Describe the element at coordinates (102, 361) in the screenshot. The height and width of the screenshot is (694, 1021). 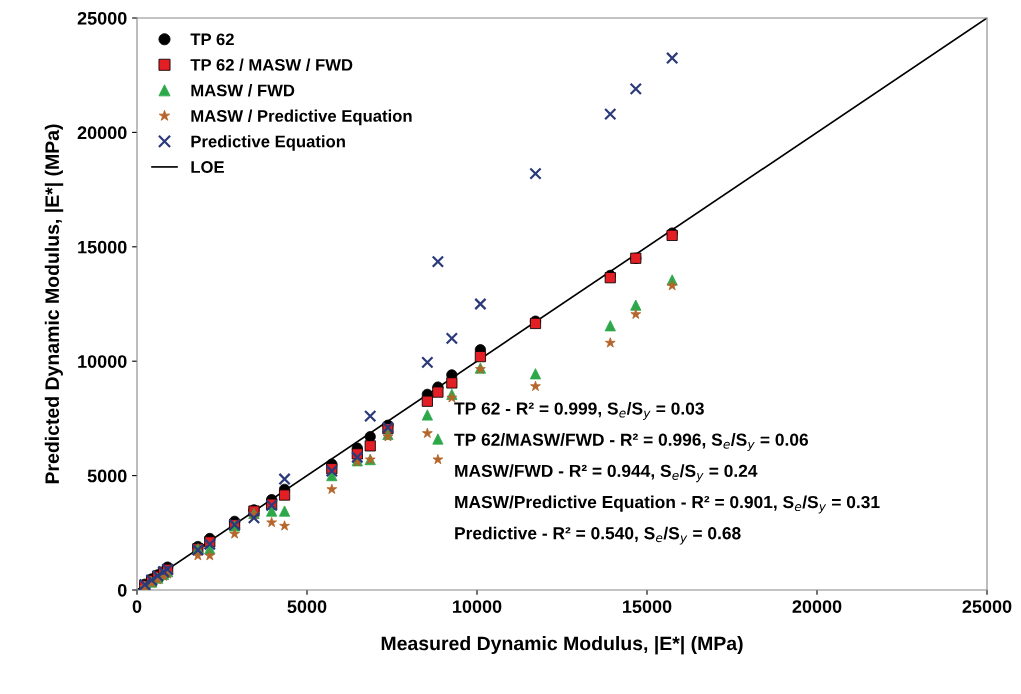
I see `y-tick-label: 10000` at that location.